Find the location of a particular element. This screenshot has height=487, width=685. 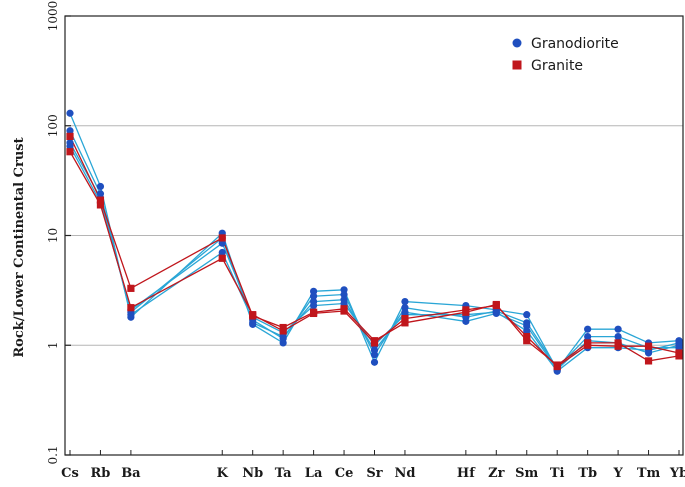

x-tick-label: Ba is located at coordinates (131, 473).